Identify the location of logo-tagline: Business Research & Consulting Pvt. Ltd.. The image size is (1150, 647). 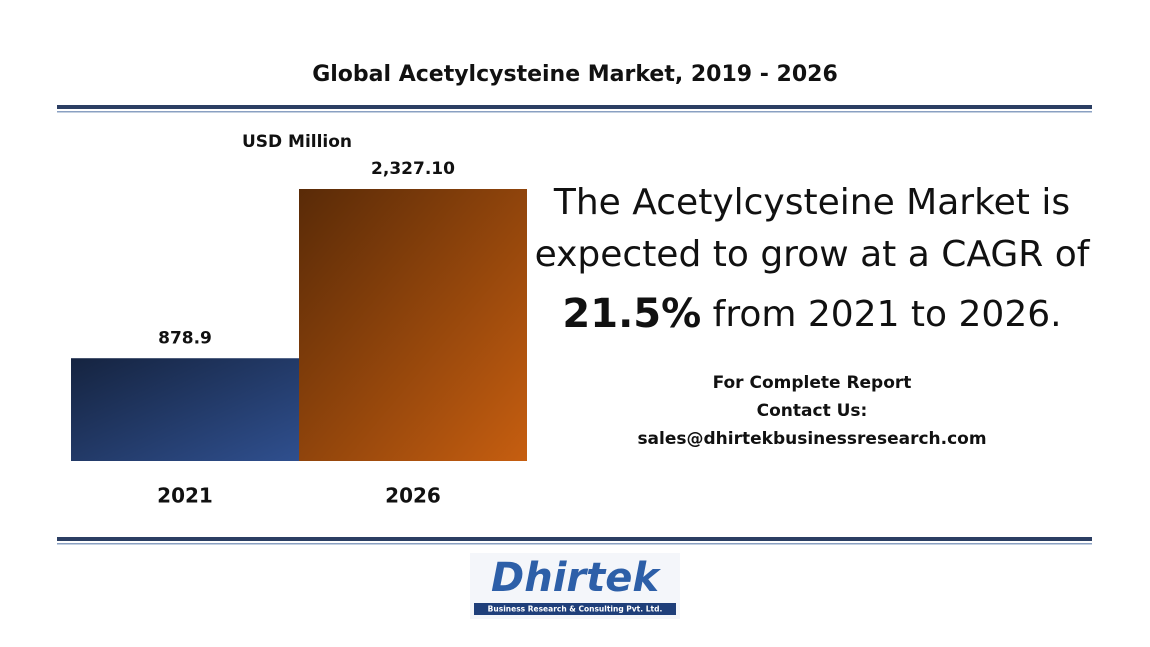
(575, 609).